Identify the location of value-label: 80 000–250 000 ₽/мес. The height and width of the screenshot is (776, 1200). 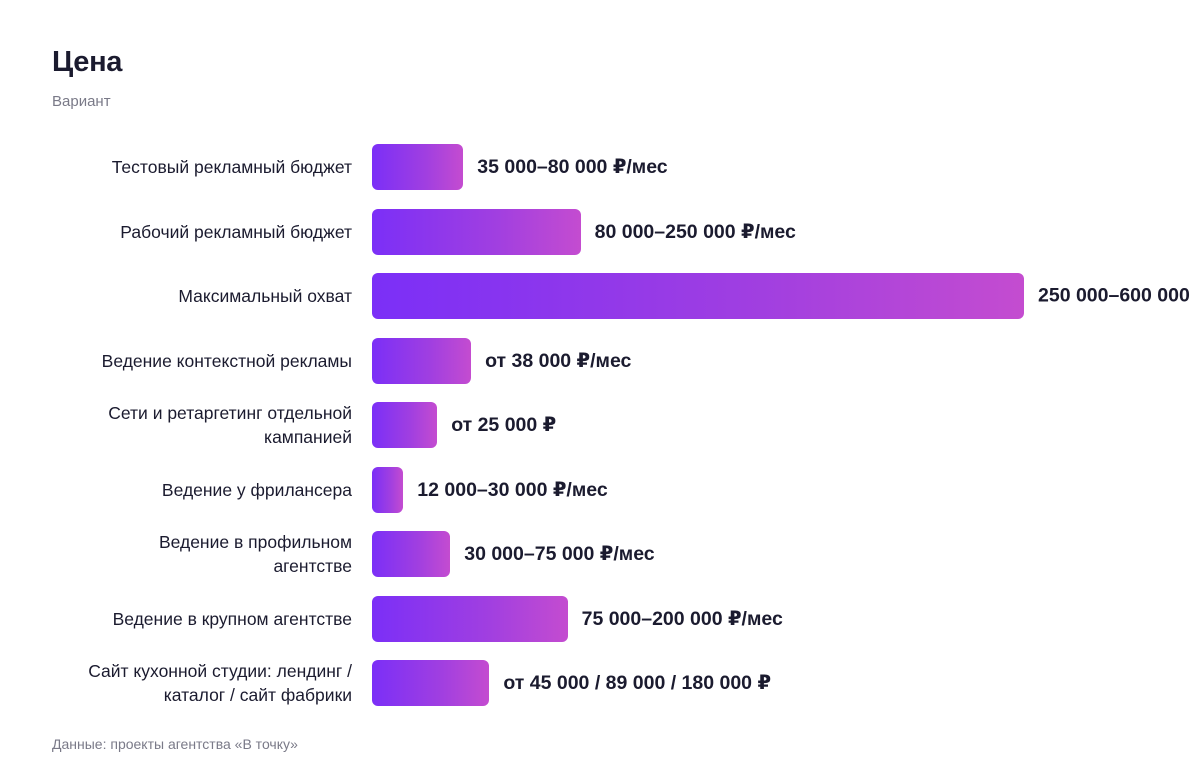
(695, 231).